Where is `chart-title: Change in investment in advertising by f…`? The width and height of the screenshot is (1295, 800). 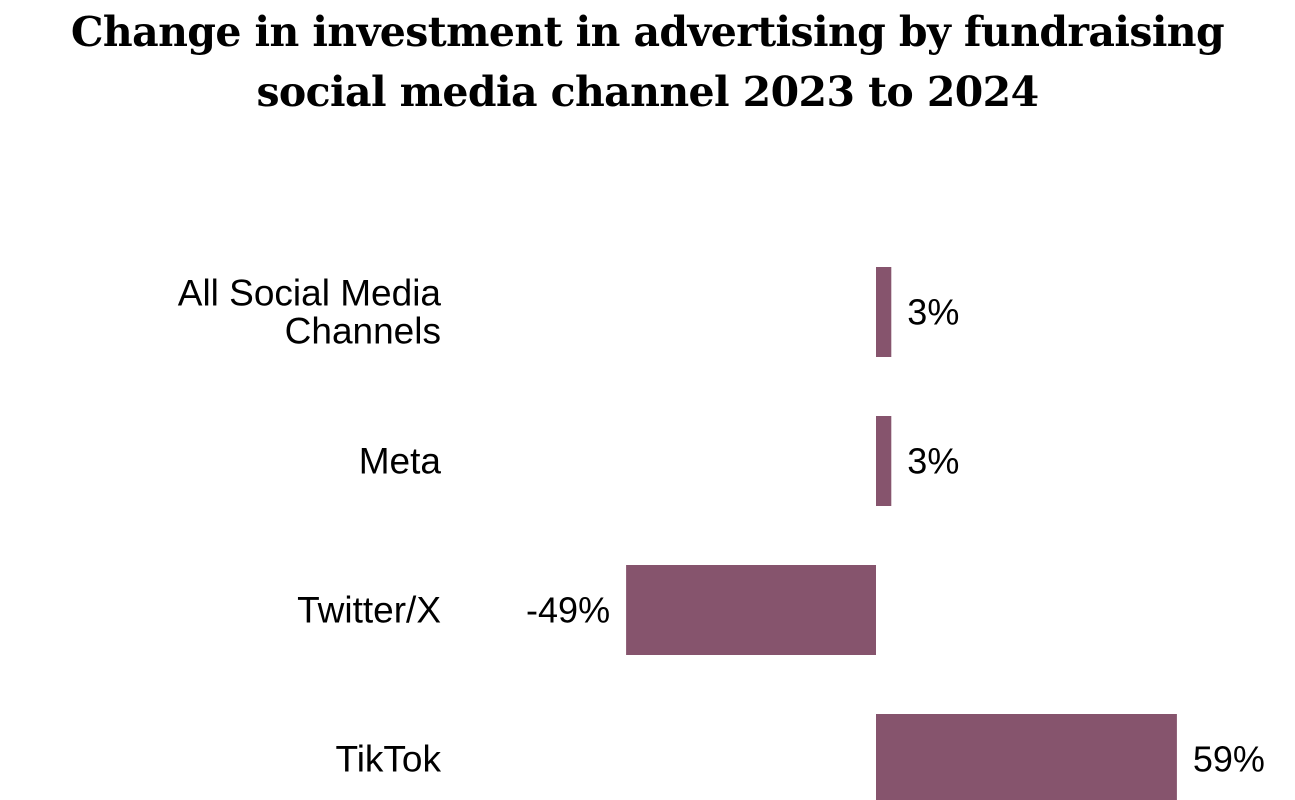 chart-title: Change in investment in advertising by f… is located at coordinates (647, 62).